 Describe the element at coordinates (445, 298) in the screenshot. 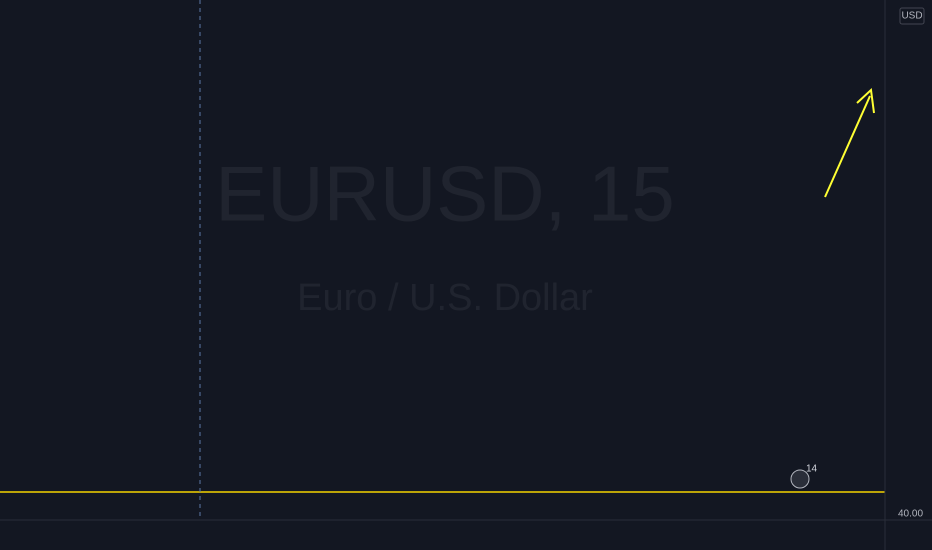

I see `watermark-description: Euro / U.S. Dollar` at that location.